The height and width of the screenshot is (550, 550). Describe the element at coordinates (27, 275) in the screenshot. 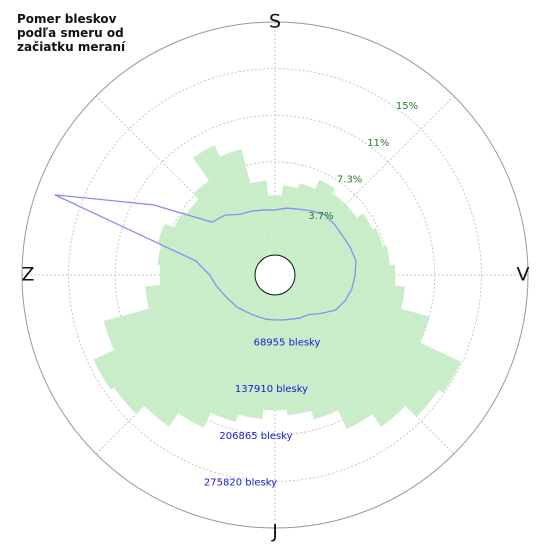

I see `direction-label: Z` at that location.